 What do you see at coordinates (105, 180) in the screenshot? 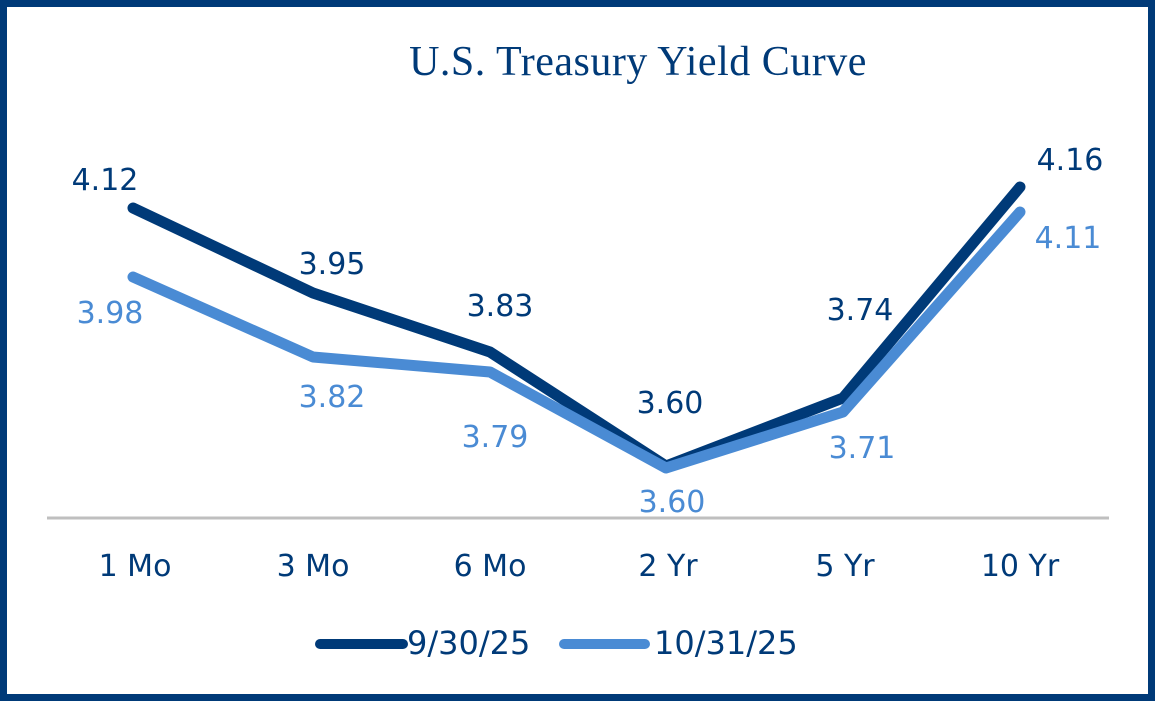
I see `data-label: 4.12` at bounding box center [105, 180].